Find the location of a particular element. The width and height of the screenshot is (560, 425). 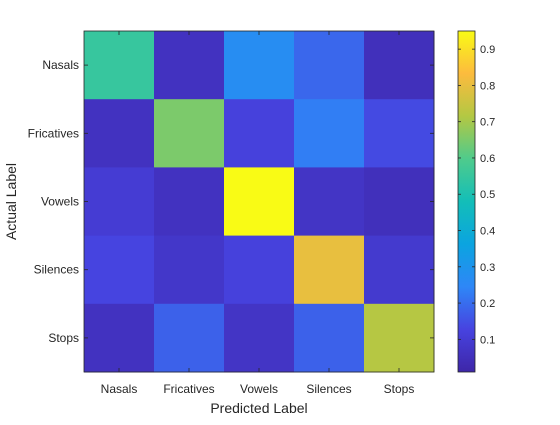

x-tick-label: Silences is located at coordinates (328, 389).